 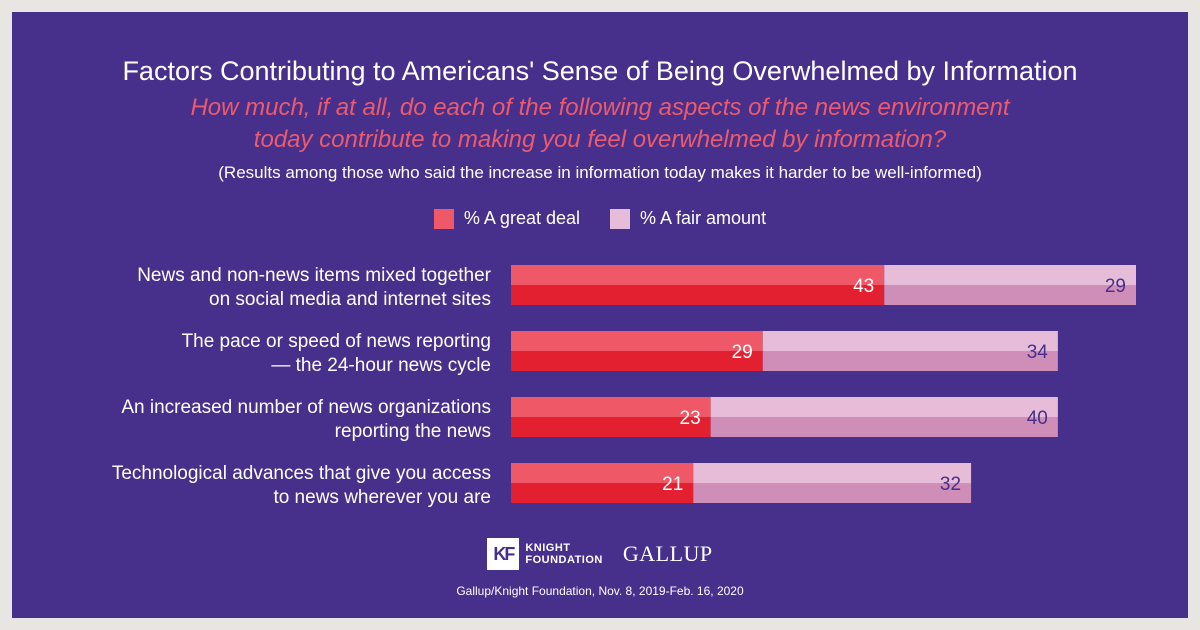 What do you see at coordinates (742, 352) in the screenshot?
I see `data-label-great-deal: 29` at bounding box center [742, 352].